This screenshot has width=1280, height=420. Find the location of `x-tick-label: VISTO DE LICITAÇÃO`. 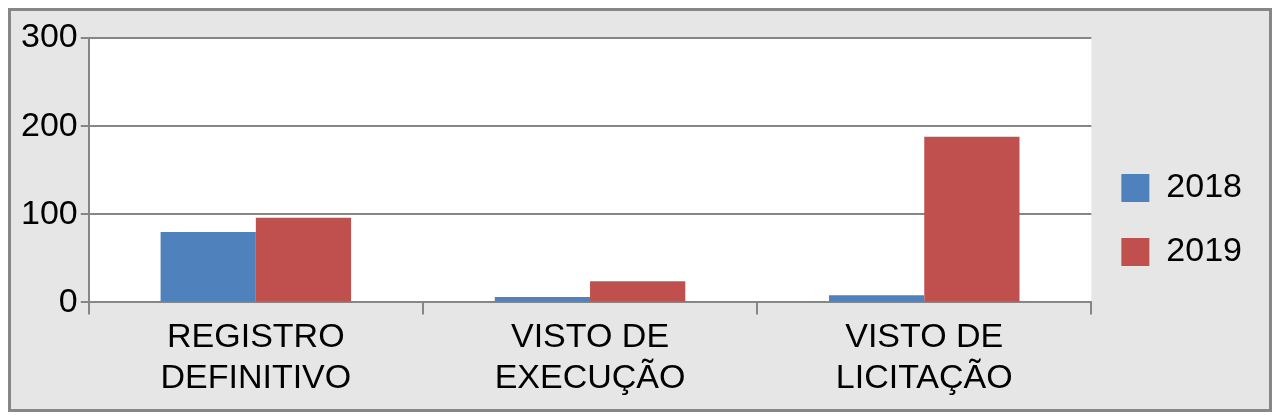

x-tick-label: VISTO DE LICITAÇÃO is located at coordinates (924, 355).